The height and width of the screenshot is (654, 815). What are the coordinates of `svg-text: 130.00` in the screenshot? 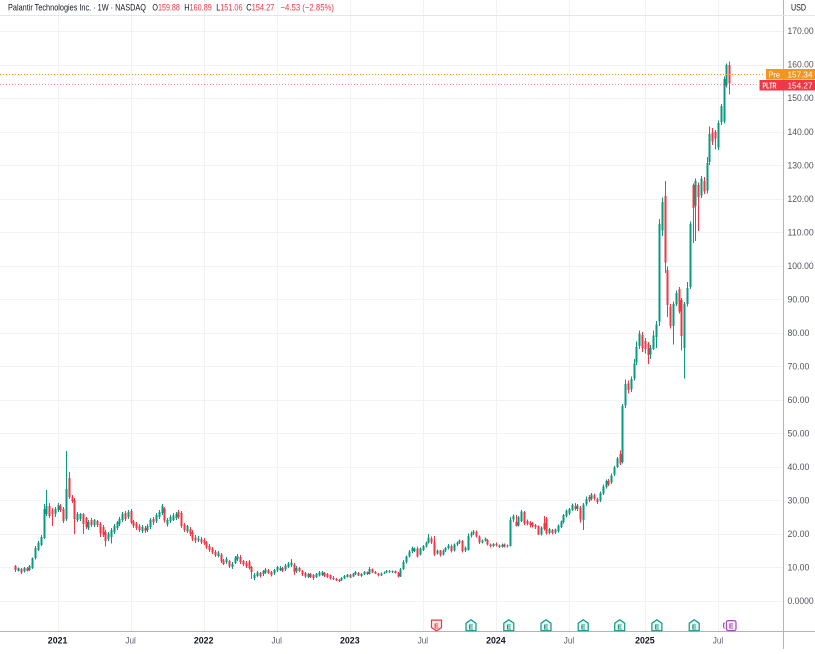 It's located at (801, 165).